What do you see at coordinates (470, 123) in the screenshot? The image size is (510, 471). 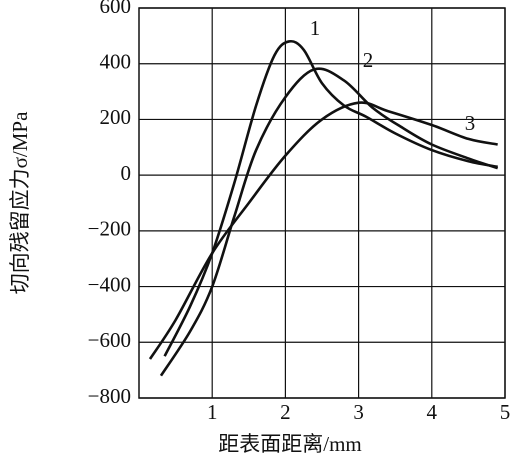 I see `series-label: 3` at bounding box center [470, 123].